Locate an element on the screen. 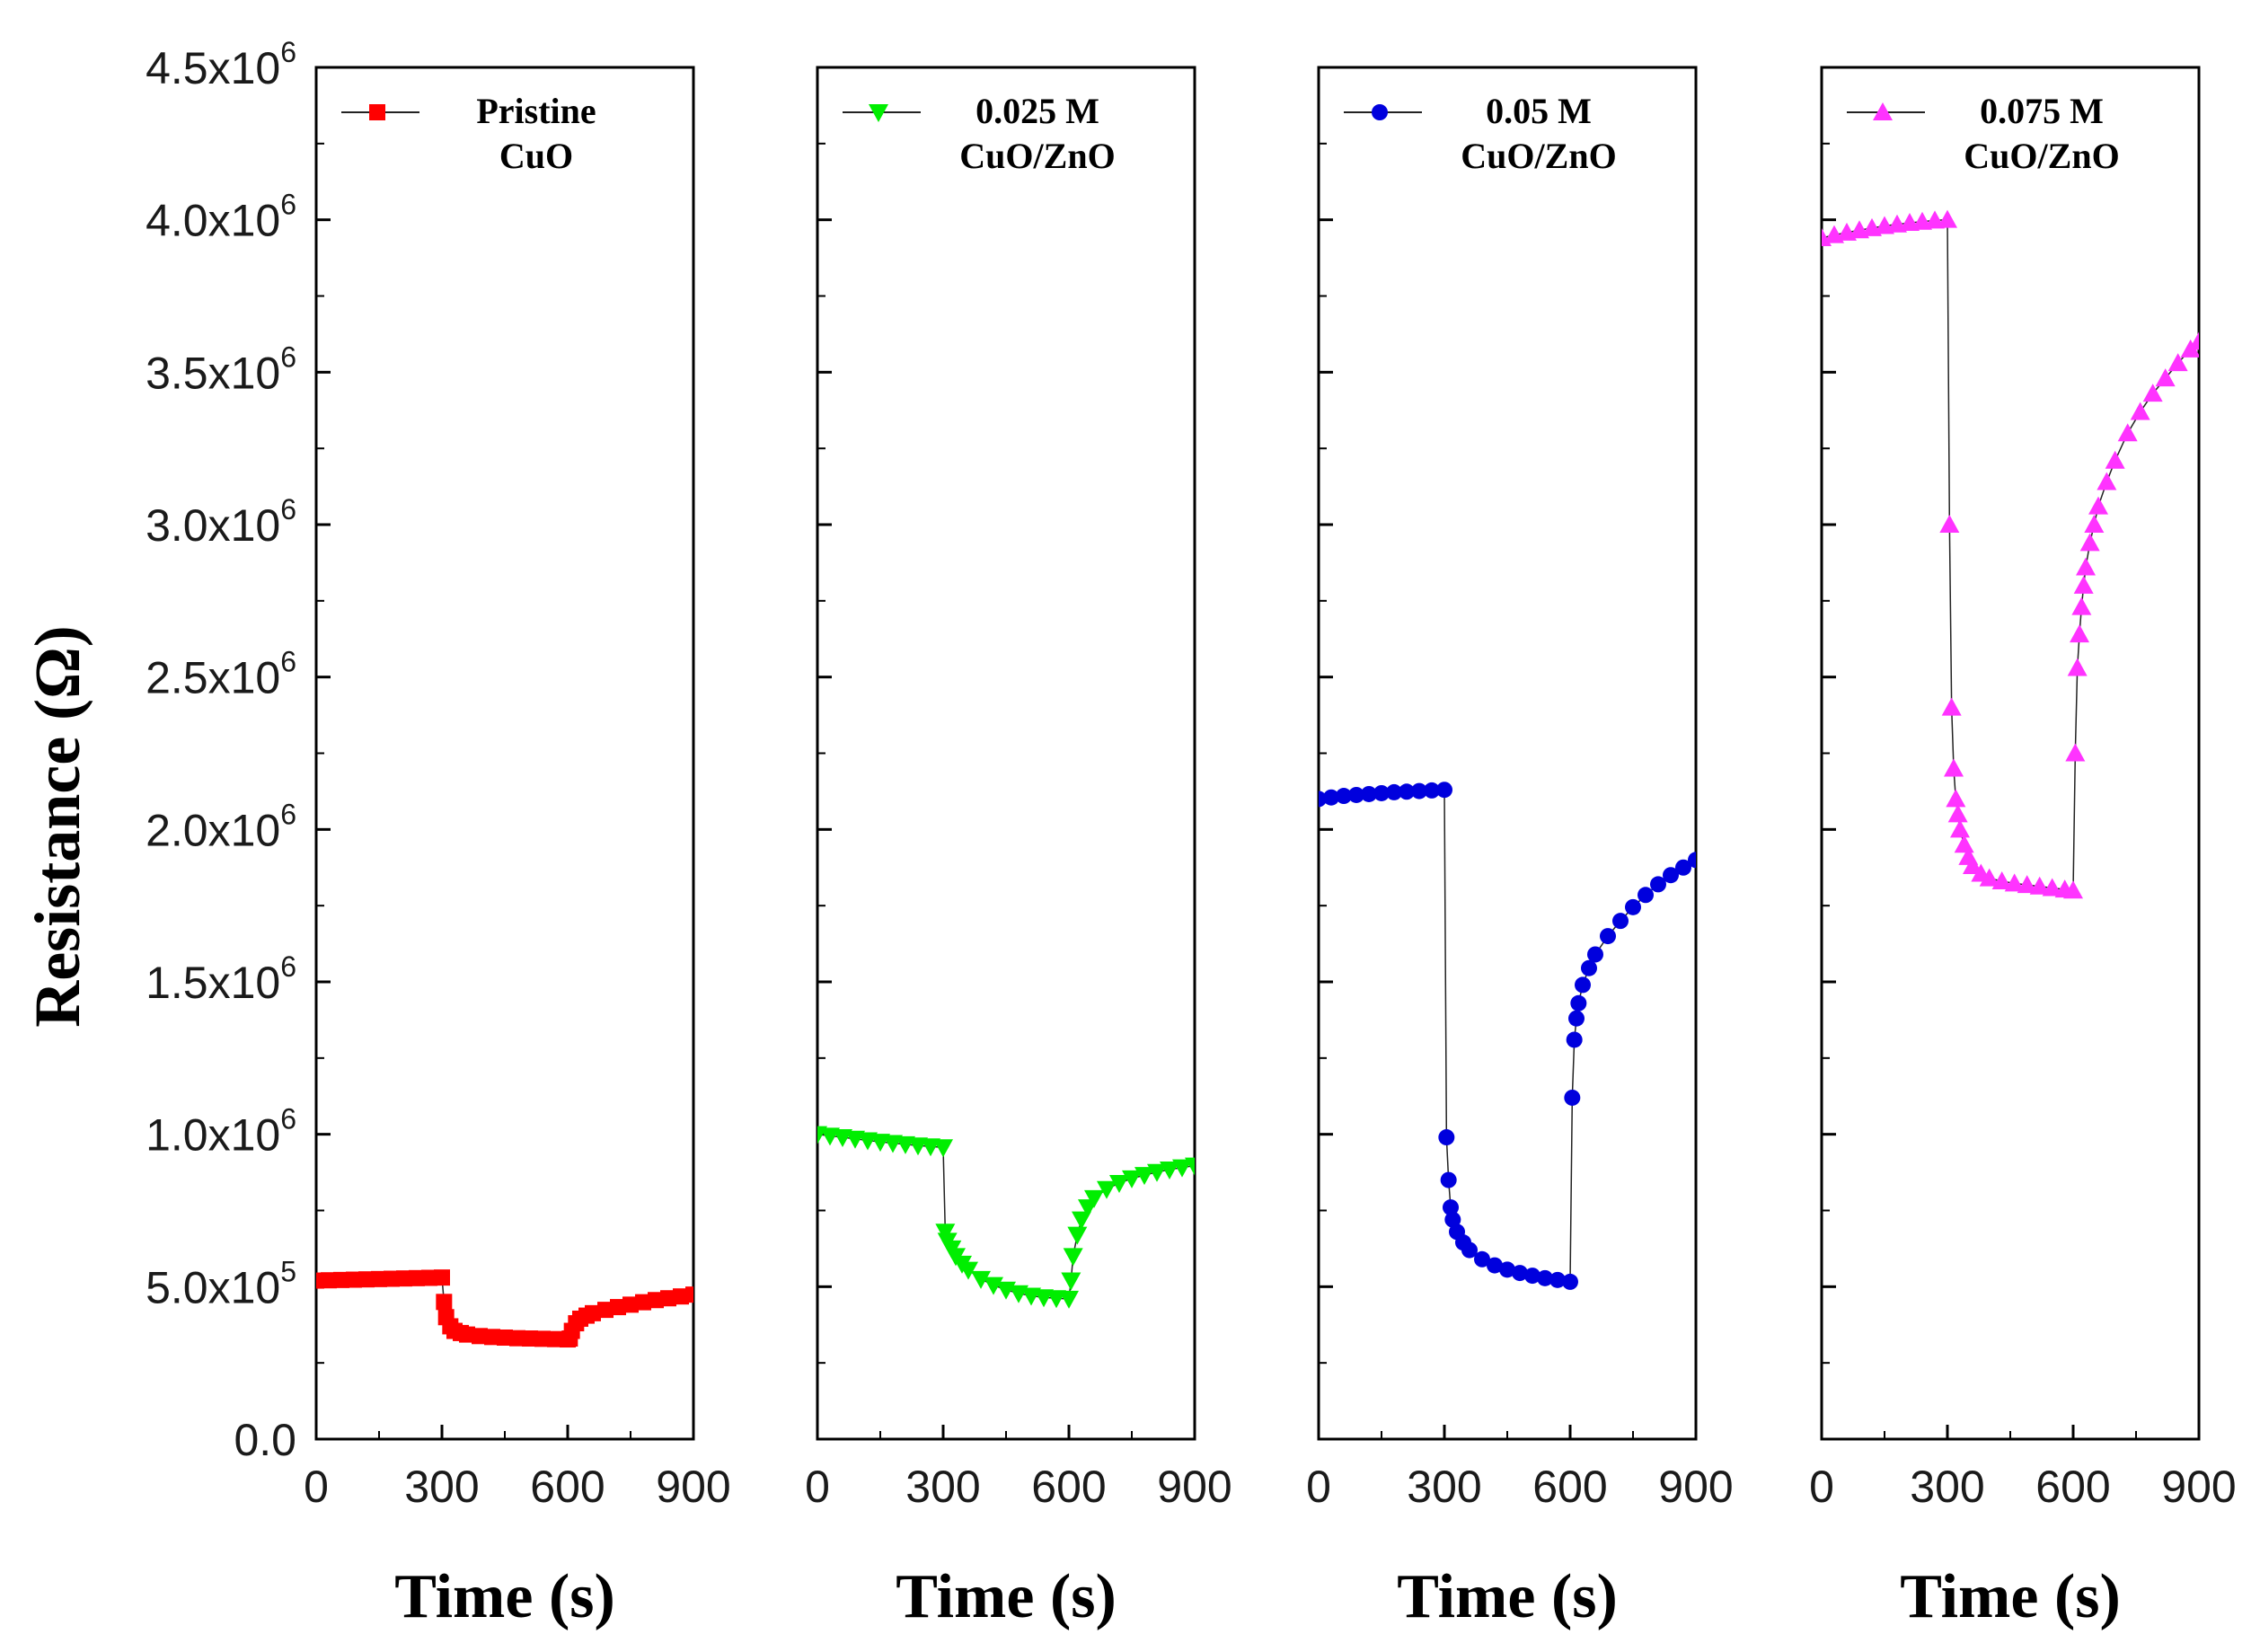  y-tick-label: 2.5x10⁶ is located at coordinates (221, 674).